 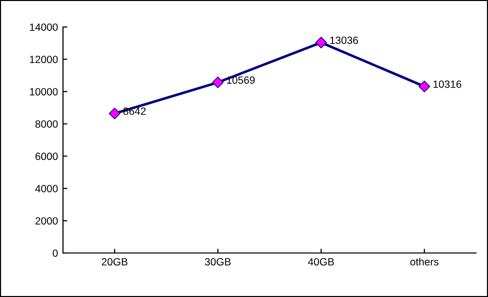 I want to click on data-label: 8642, so click(x=134, y=111).